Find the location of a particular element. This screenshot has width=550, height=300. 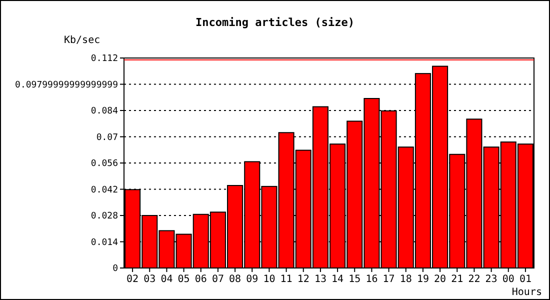

y-tick-label: 0.09799999999999999 is located at coordinates (66, 85).